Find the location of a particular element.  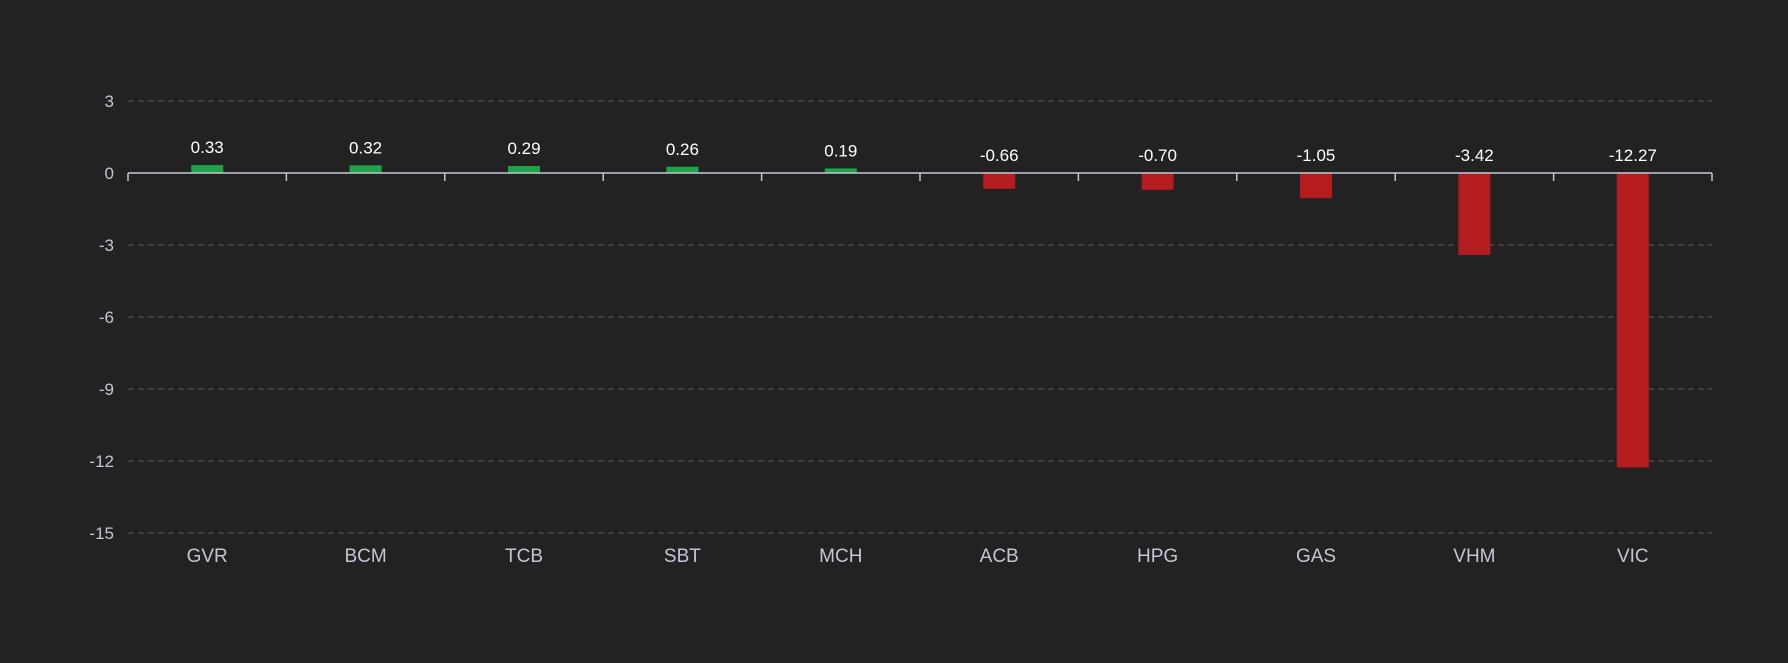

bar-vic is located at coordinates (1632, 320).